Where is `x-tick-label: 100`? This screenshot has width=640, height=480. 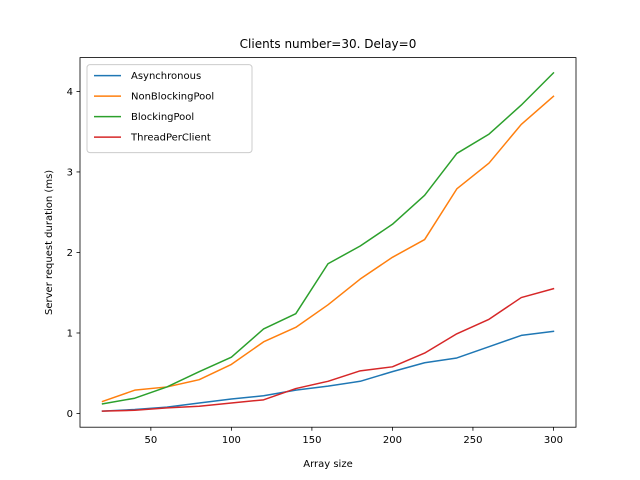
x-tick-label: 100 is located at coordinates (231, 440).